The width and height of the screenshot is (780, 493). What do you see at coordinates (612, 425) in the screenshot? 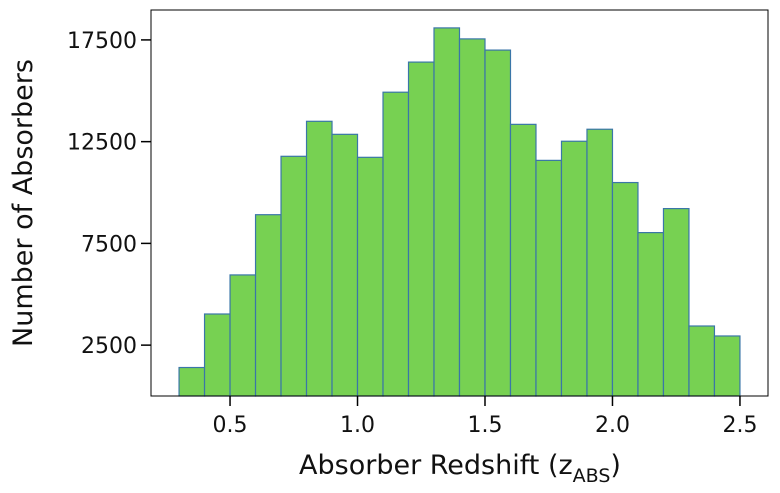
I see `x-tick-label: 2.0` at bounding box center [612, 425].